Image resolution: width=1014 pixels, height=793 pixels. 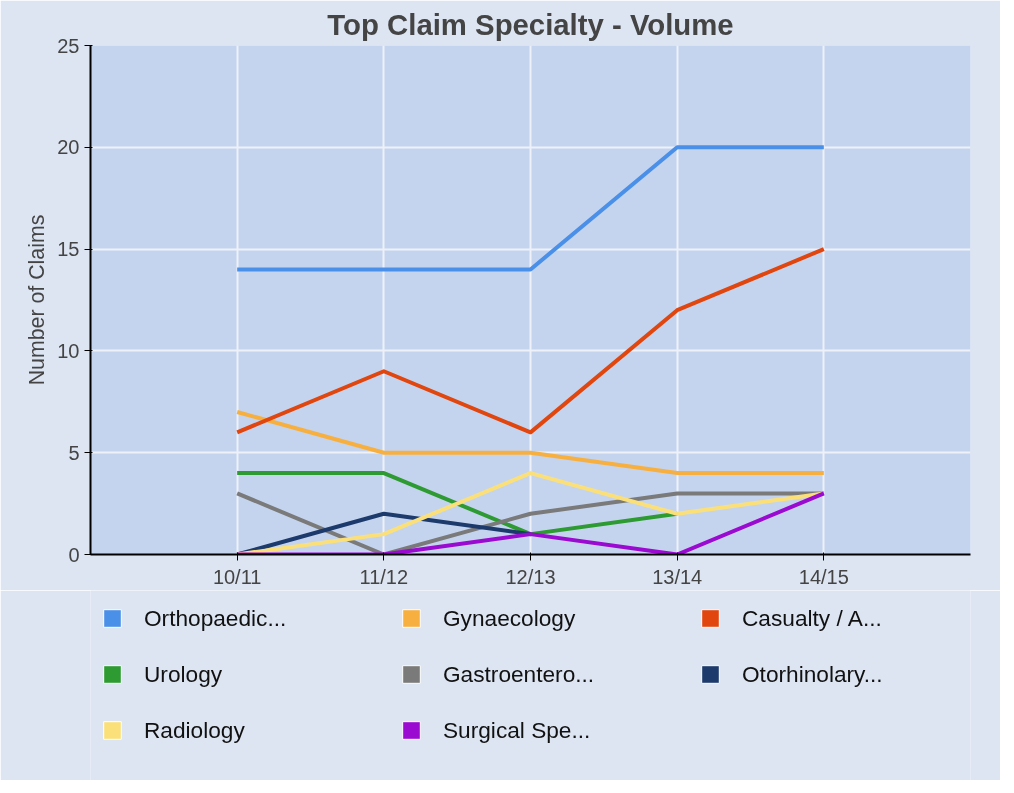 What do you see at coordinates (510, 618) in the screenshot?
I see `legend-label: Gynaecology` at bounding box center [510, 618].